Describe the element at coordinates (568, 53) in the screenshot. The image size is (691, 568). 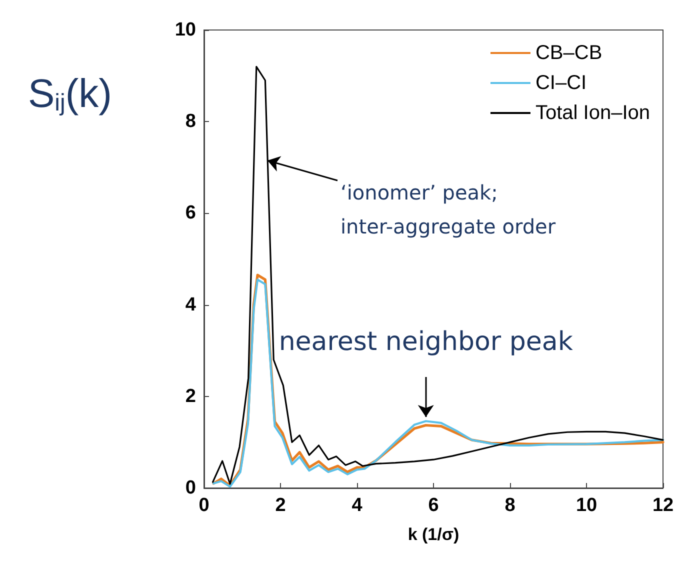
I see `legend-label: CB–CB` at that location.